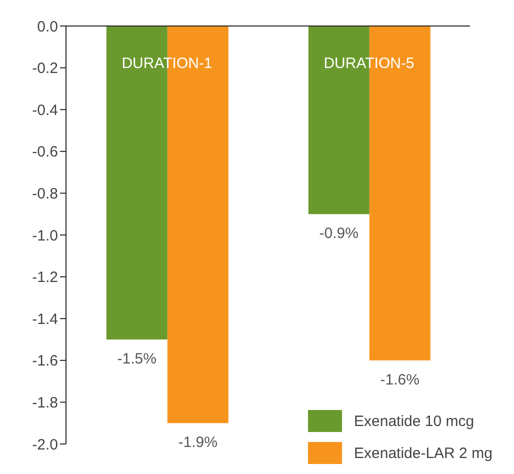 The image size is (514, 474). Describe the element at coordinates (45, 194) in the screenshot. I see `y-tick-label: -0.8` at that location.